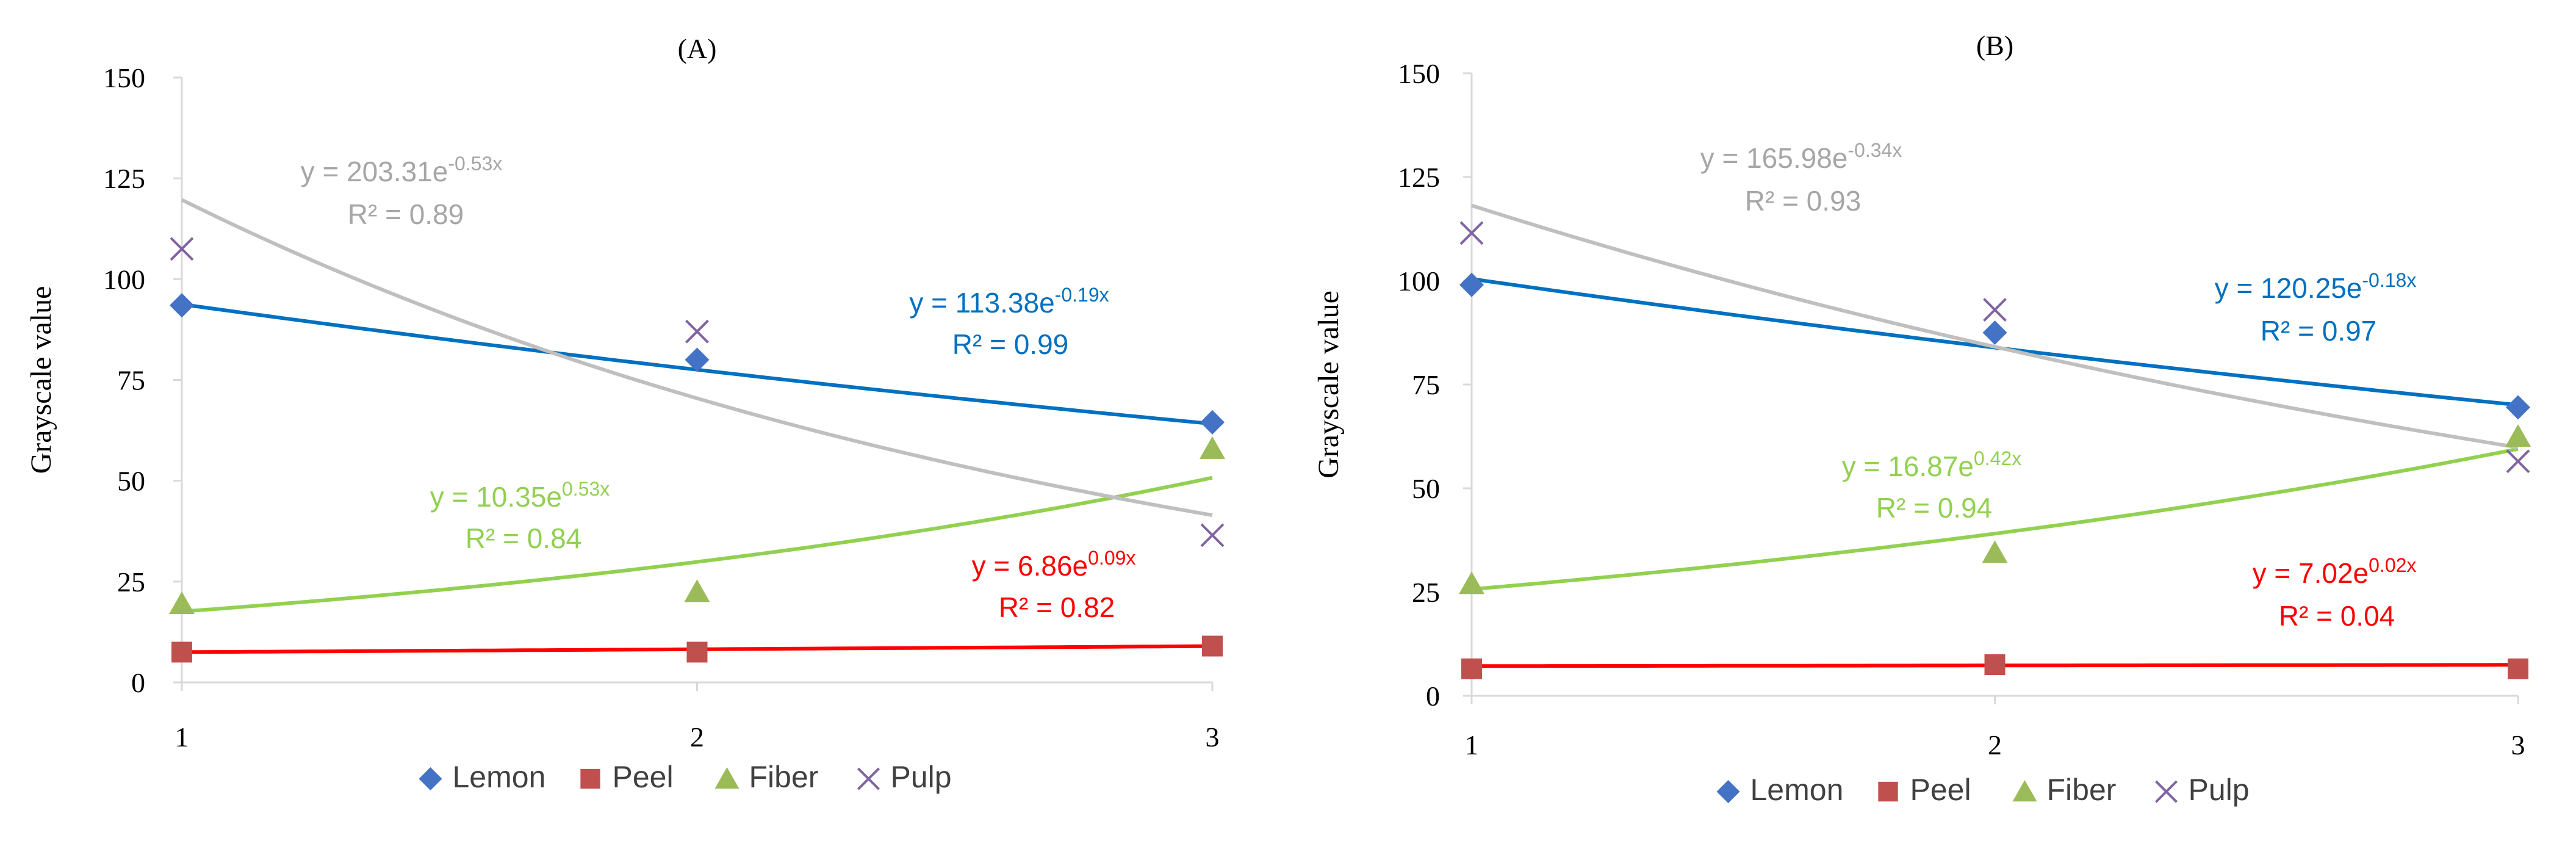  What do you see at coordinates (1057, 607) in the screenshot?
I see `r-squared-label-peel: R² = 0.82` at bounding box center [1057, 607].